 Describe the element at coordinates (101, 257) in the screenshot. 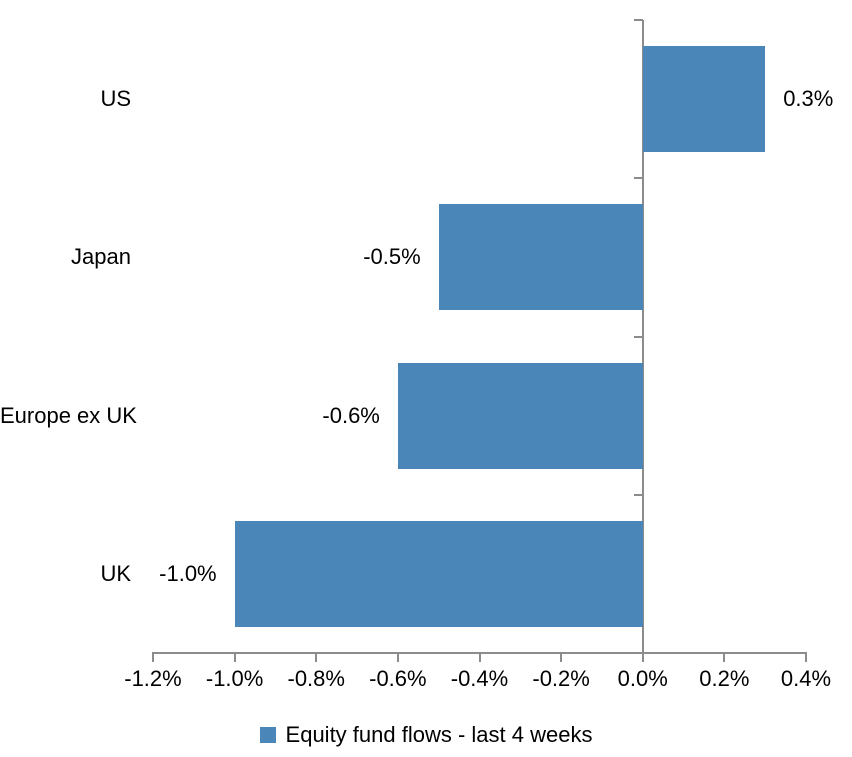

I see `category-label: Japan` at that location.